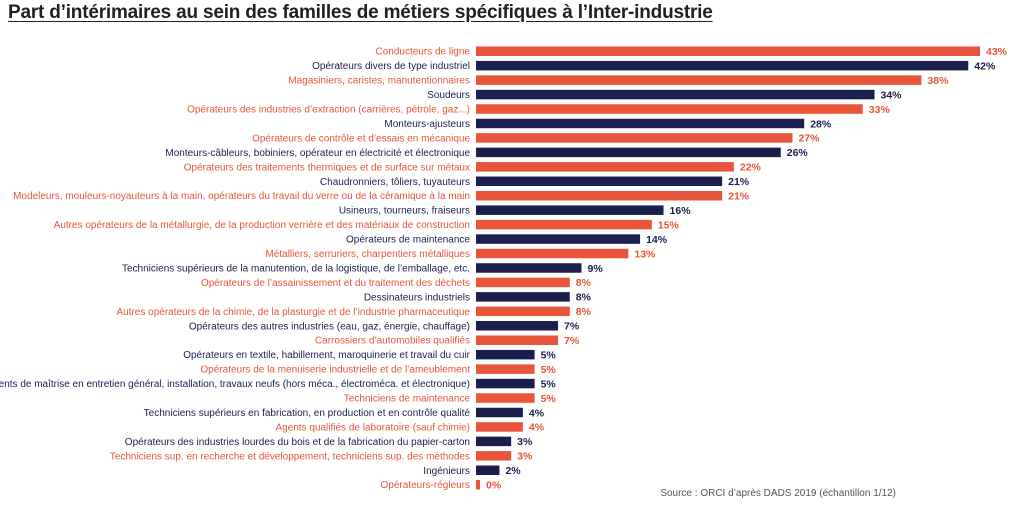 This screenshot has height=507, width=1024. I want to click on value-label-26: 4%, so click(537, 413).